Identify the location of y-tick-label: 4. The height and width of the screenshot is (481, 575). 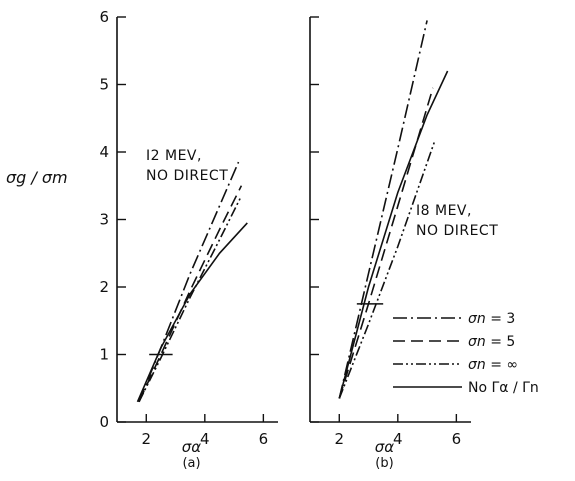
(104, 152).